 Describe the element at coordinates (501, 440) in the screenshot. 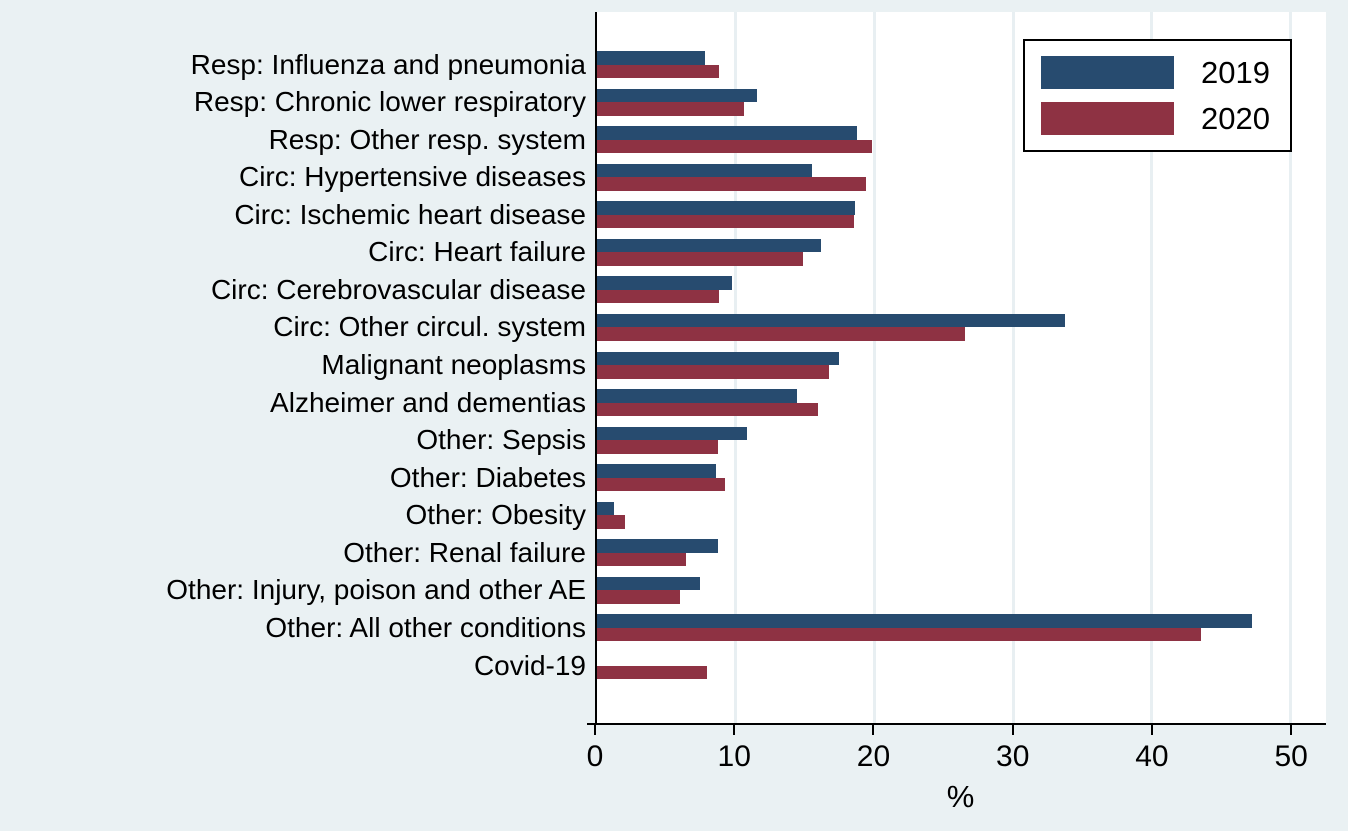

I see `category-label: Other: Sepsis` at that location.